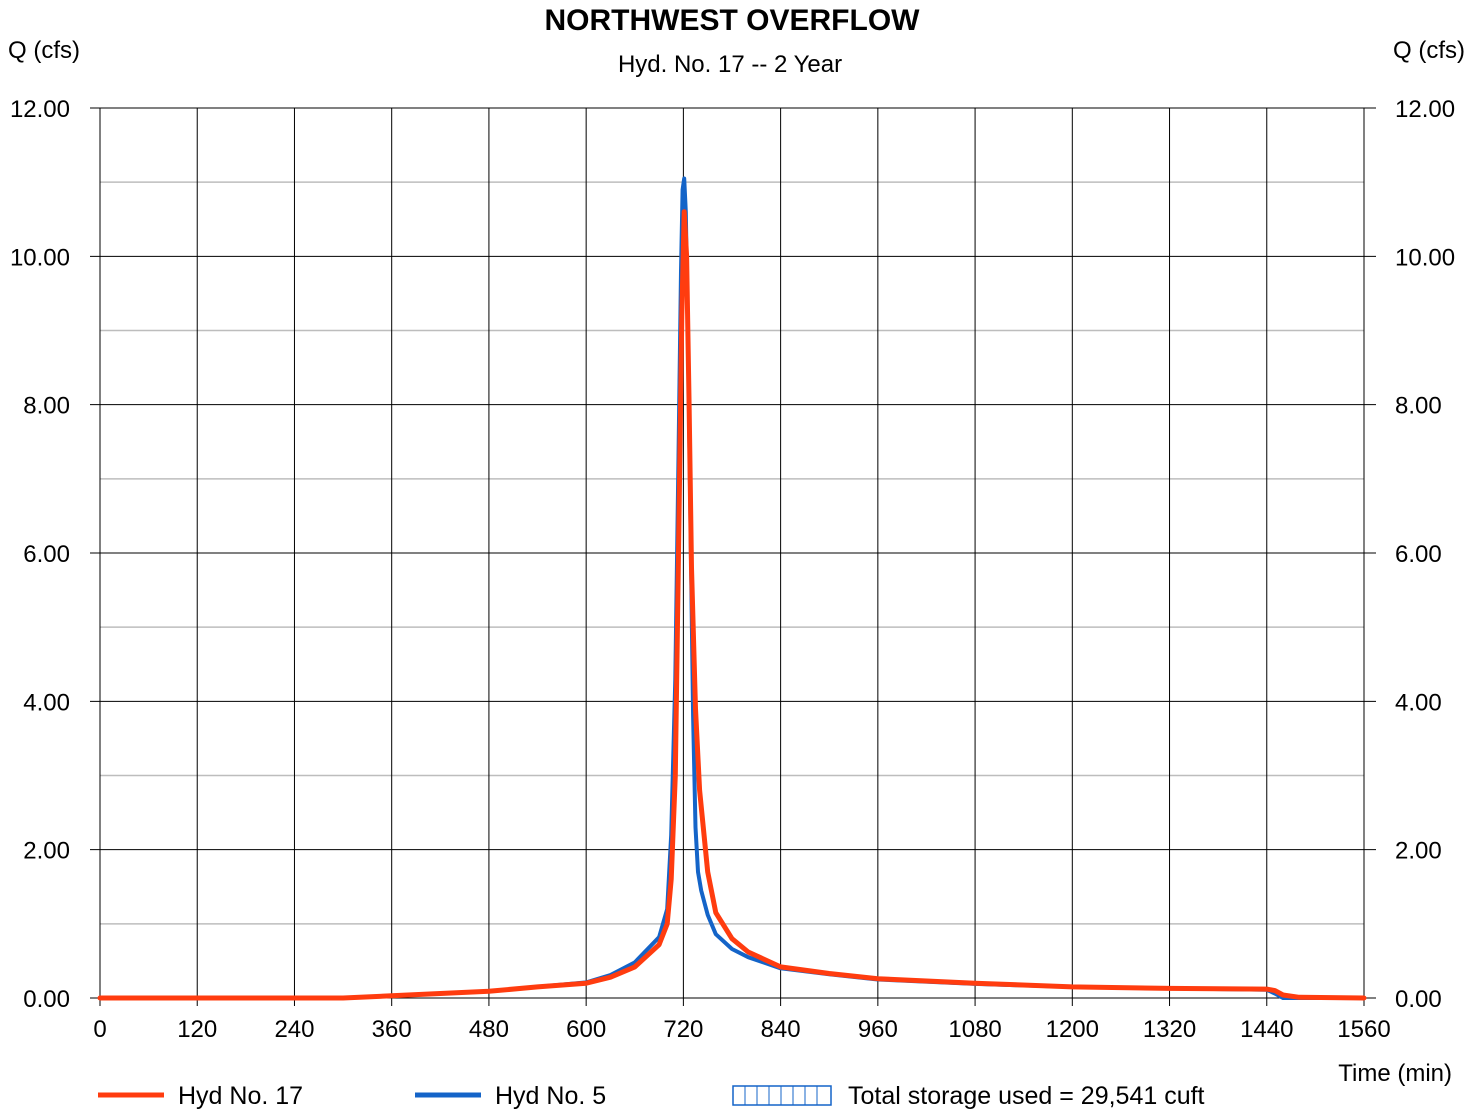 Image resolution: width=1473 pixels, height=1114 pixels. Describe the element at coordinates (1418, 702) in the screenshot. I see `y-tick-label-right: 4.00` at that location.